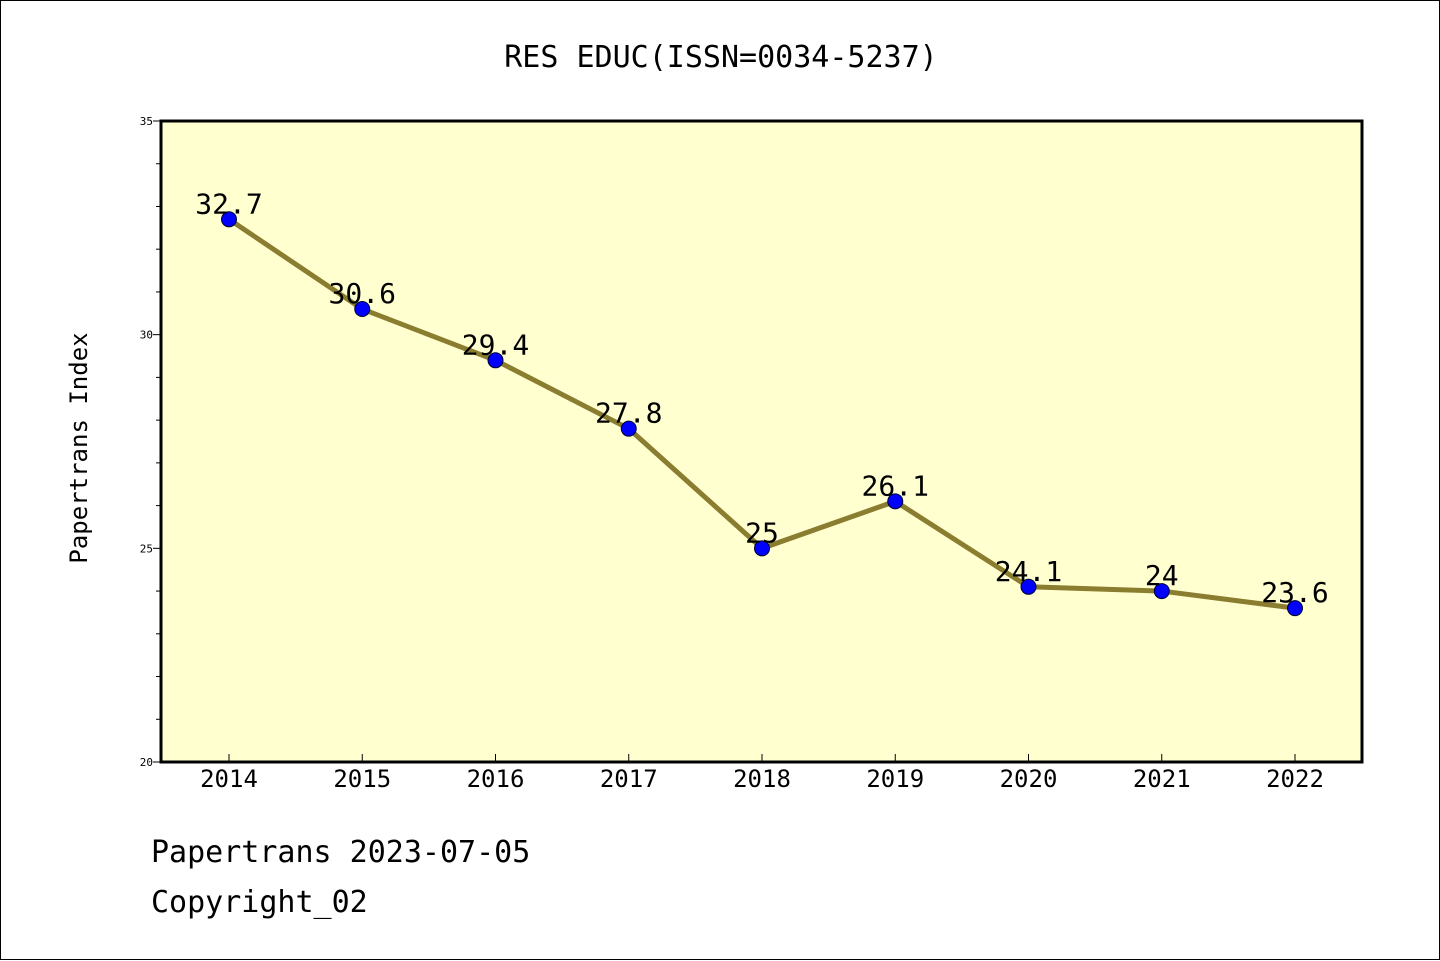 The width and height of the screenshot is (1440, 961). What do you see at coordinates (762, 779) in the screenshot?
I see `x-tick-label: 2018` at bounding box center [762, 779].